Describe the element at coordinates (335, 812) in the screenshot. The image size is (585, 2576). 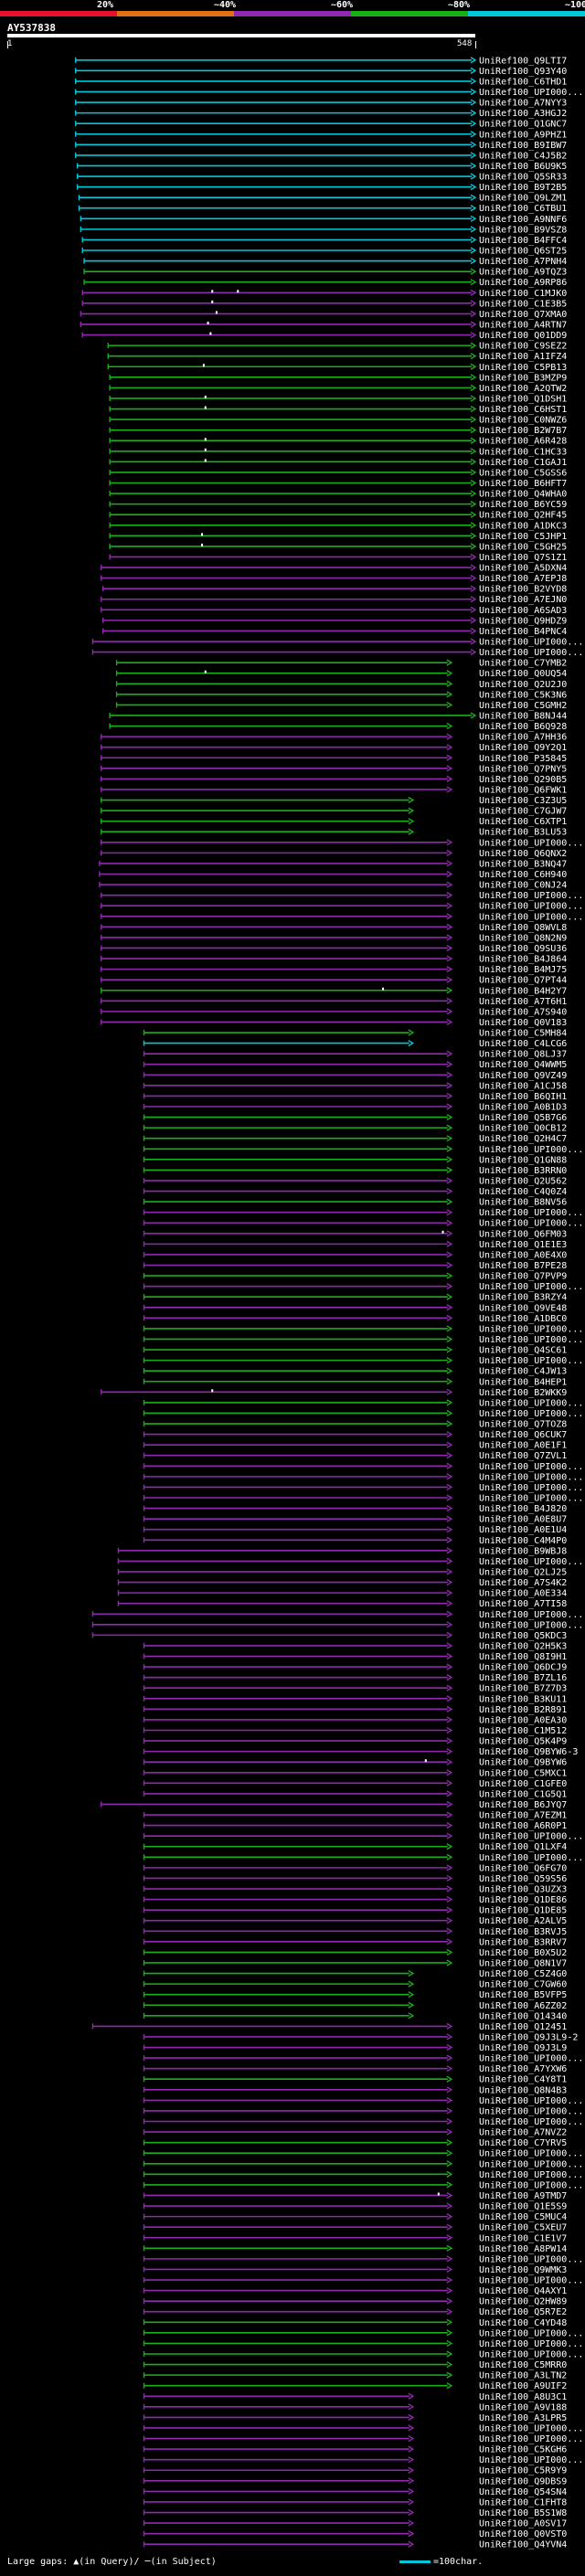
I see `hit-row: UniRef100_C7GJW7` at that location.